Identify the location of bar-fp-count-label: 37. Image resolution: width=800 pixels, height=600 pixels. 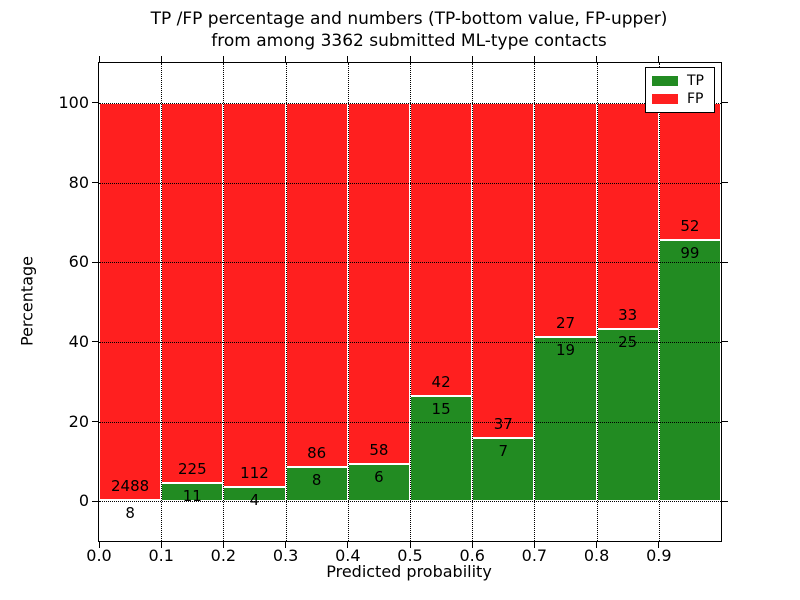
(503, 423).